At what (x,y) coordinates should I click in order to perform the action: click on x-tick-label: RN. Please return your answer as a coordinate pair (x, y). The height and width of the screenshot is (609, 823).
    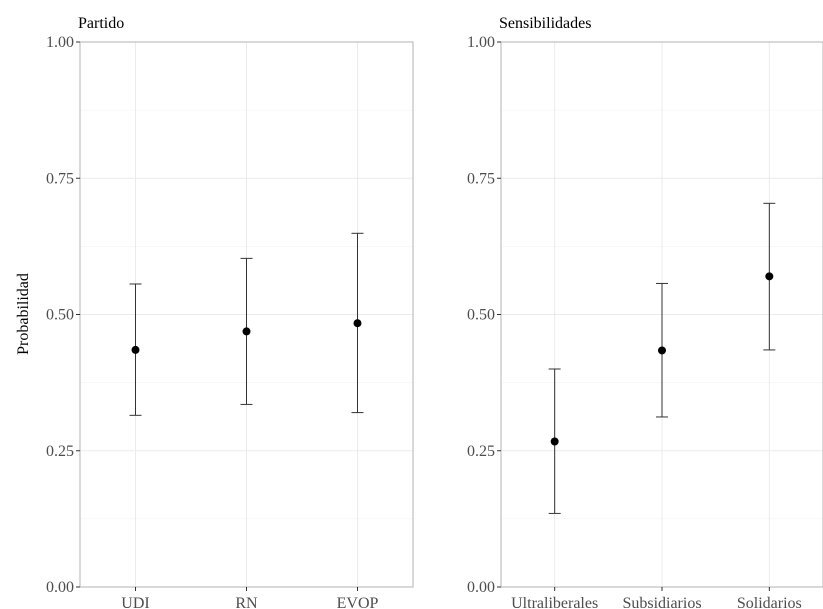
    Looking at the image, I should click on (246, 602).